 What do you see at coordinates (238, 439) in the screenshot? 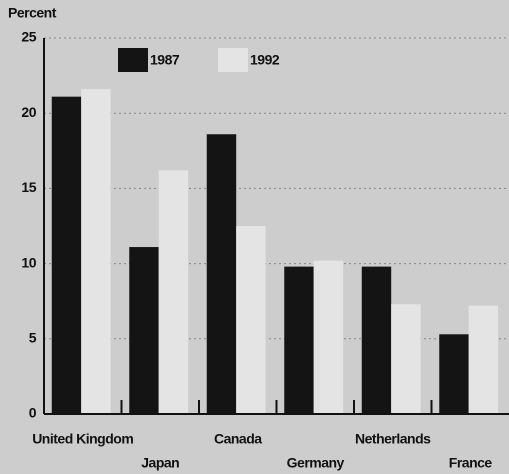
I see `x-tick-label: Canada` at bounding box center [238, 439].